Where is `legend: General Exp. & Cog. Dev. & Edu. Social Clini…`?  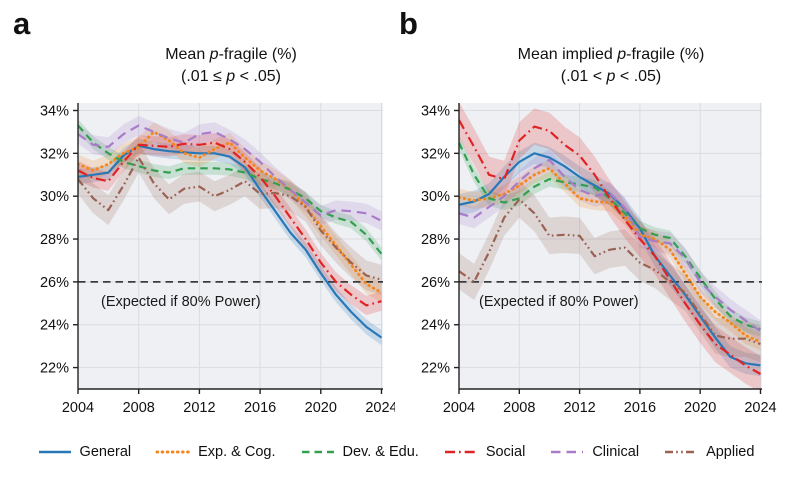
legend: General Exp. & Cog. Dev. & Edu. Social Clini… is located at coordinates (395, 452).